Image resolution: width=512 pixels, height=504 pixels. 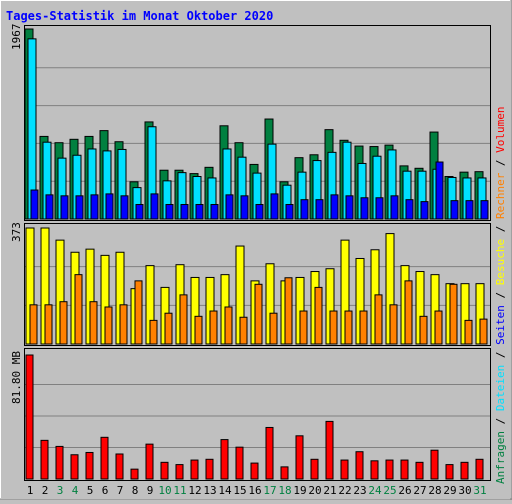 I want to click on x-tick-label-day-17: 17, so click(x=269, y=490).